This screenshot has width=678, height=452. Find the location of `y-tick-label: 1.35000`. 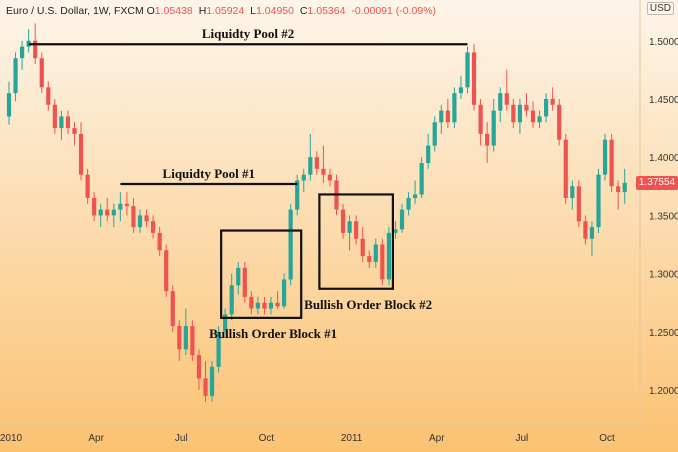

y-tick-label: 1.35000 is located at coordinates (663, 216).